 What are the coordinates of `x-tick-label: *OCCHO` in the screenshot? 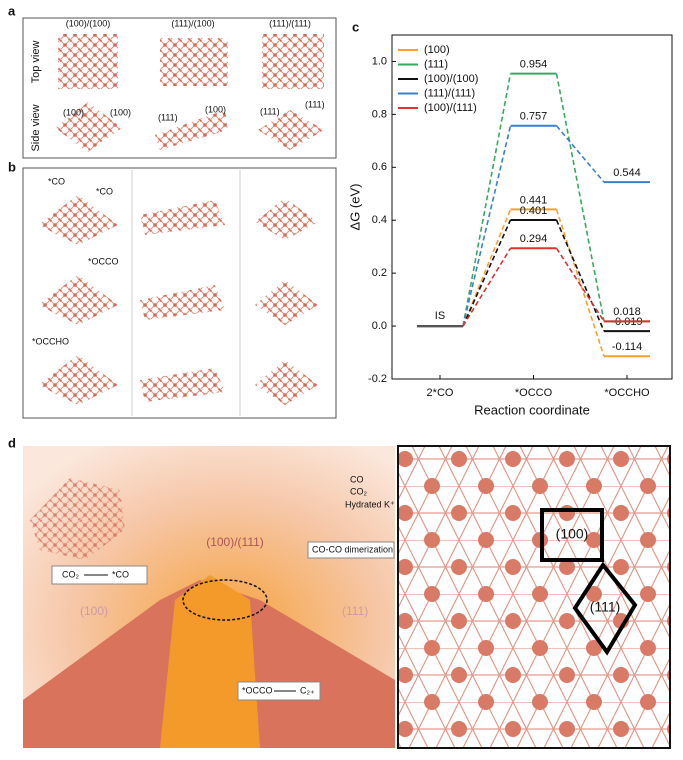 It's located at (627, 393).